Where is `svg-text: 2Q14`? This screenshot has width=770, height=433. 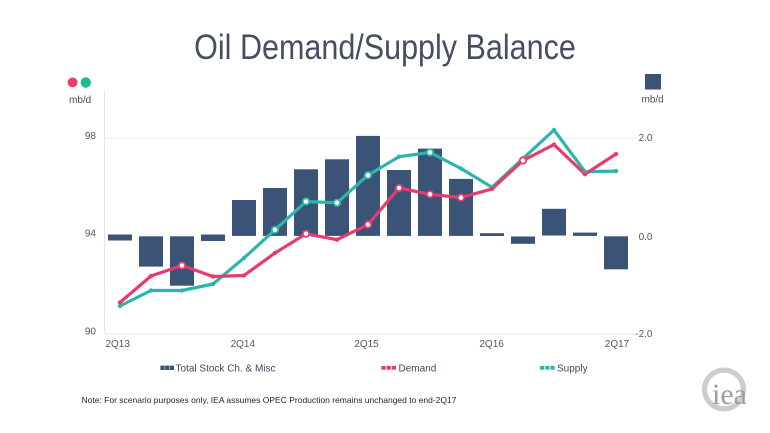 svg-text: 2Q14 is located at coordinates (243, 344).